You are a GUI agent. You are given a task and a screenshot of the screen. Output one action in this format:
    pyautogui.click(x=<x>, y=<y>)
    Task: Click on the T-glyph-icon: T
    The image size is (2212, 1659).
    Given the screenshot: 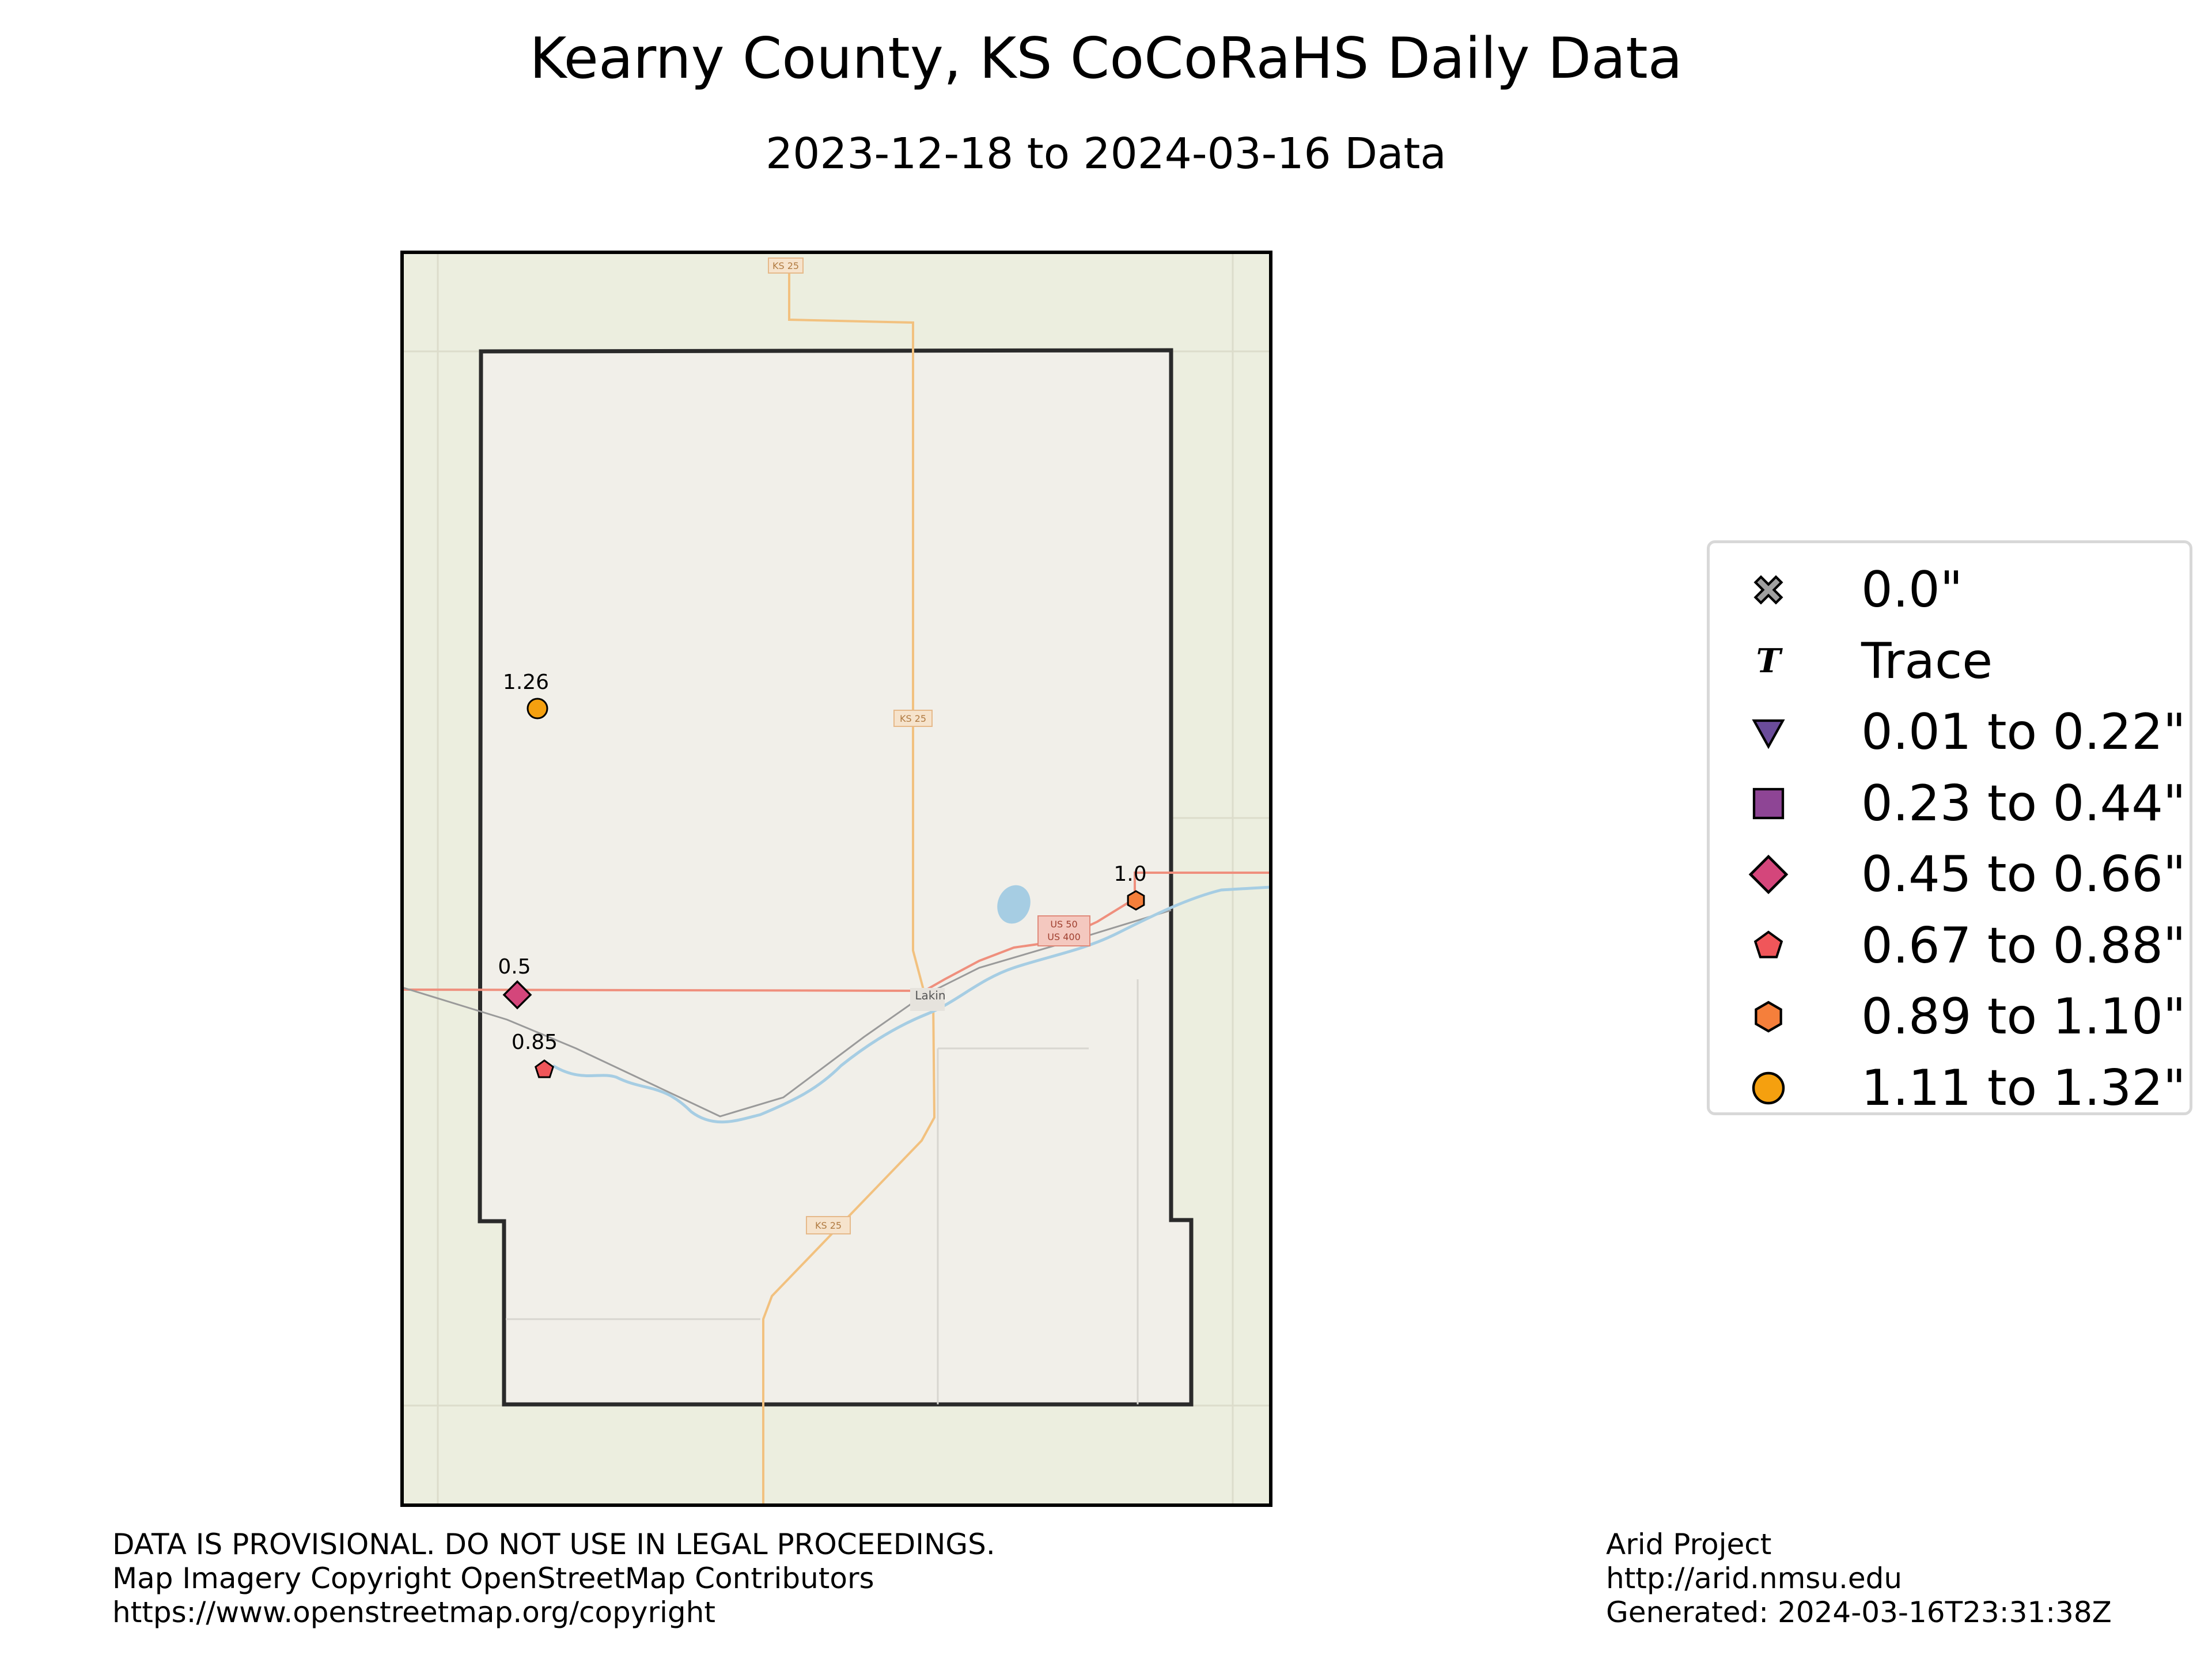 What is the action you would take?
    pyautogui.click(x=1769, y=660)
    